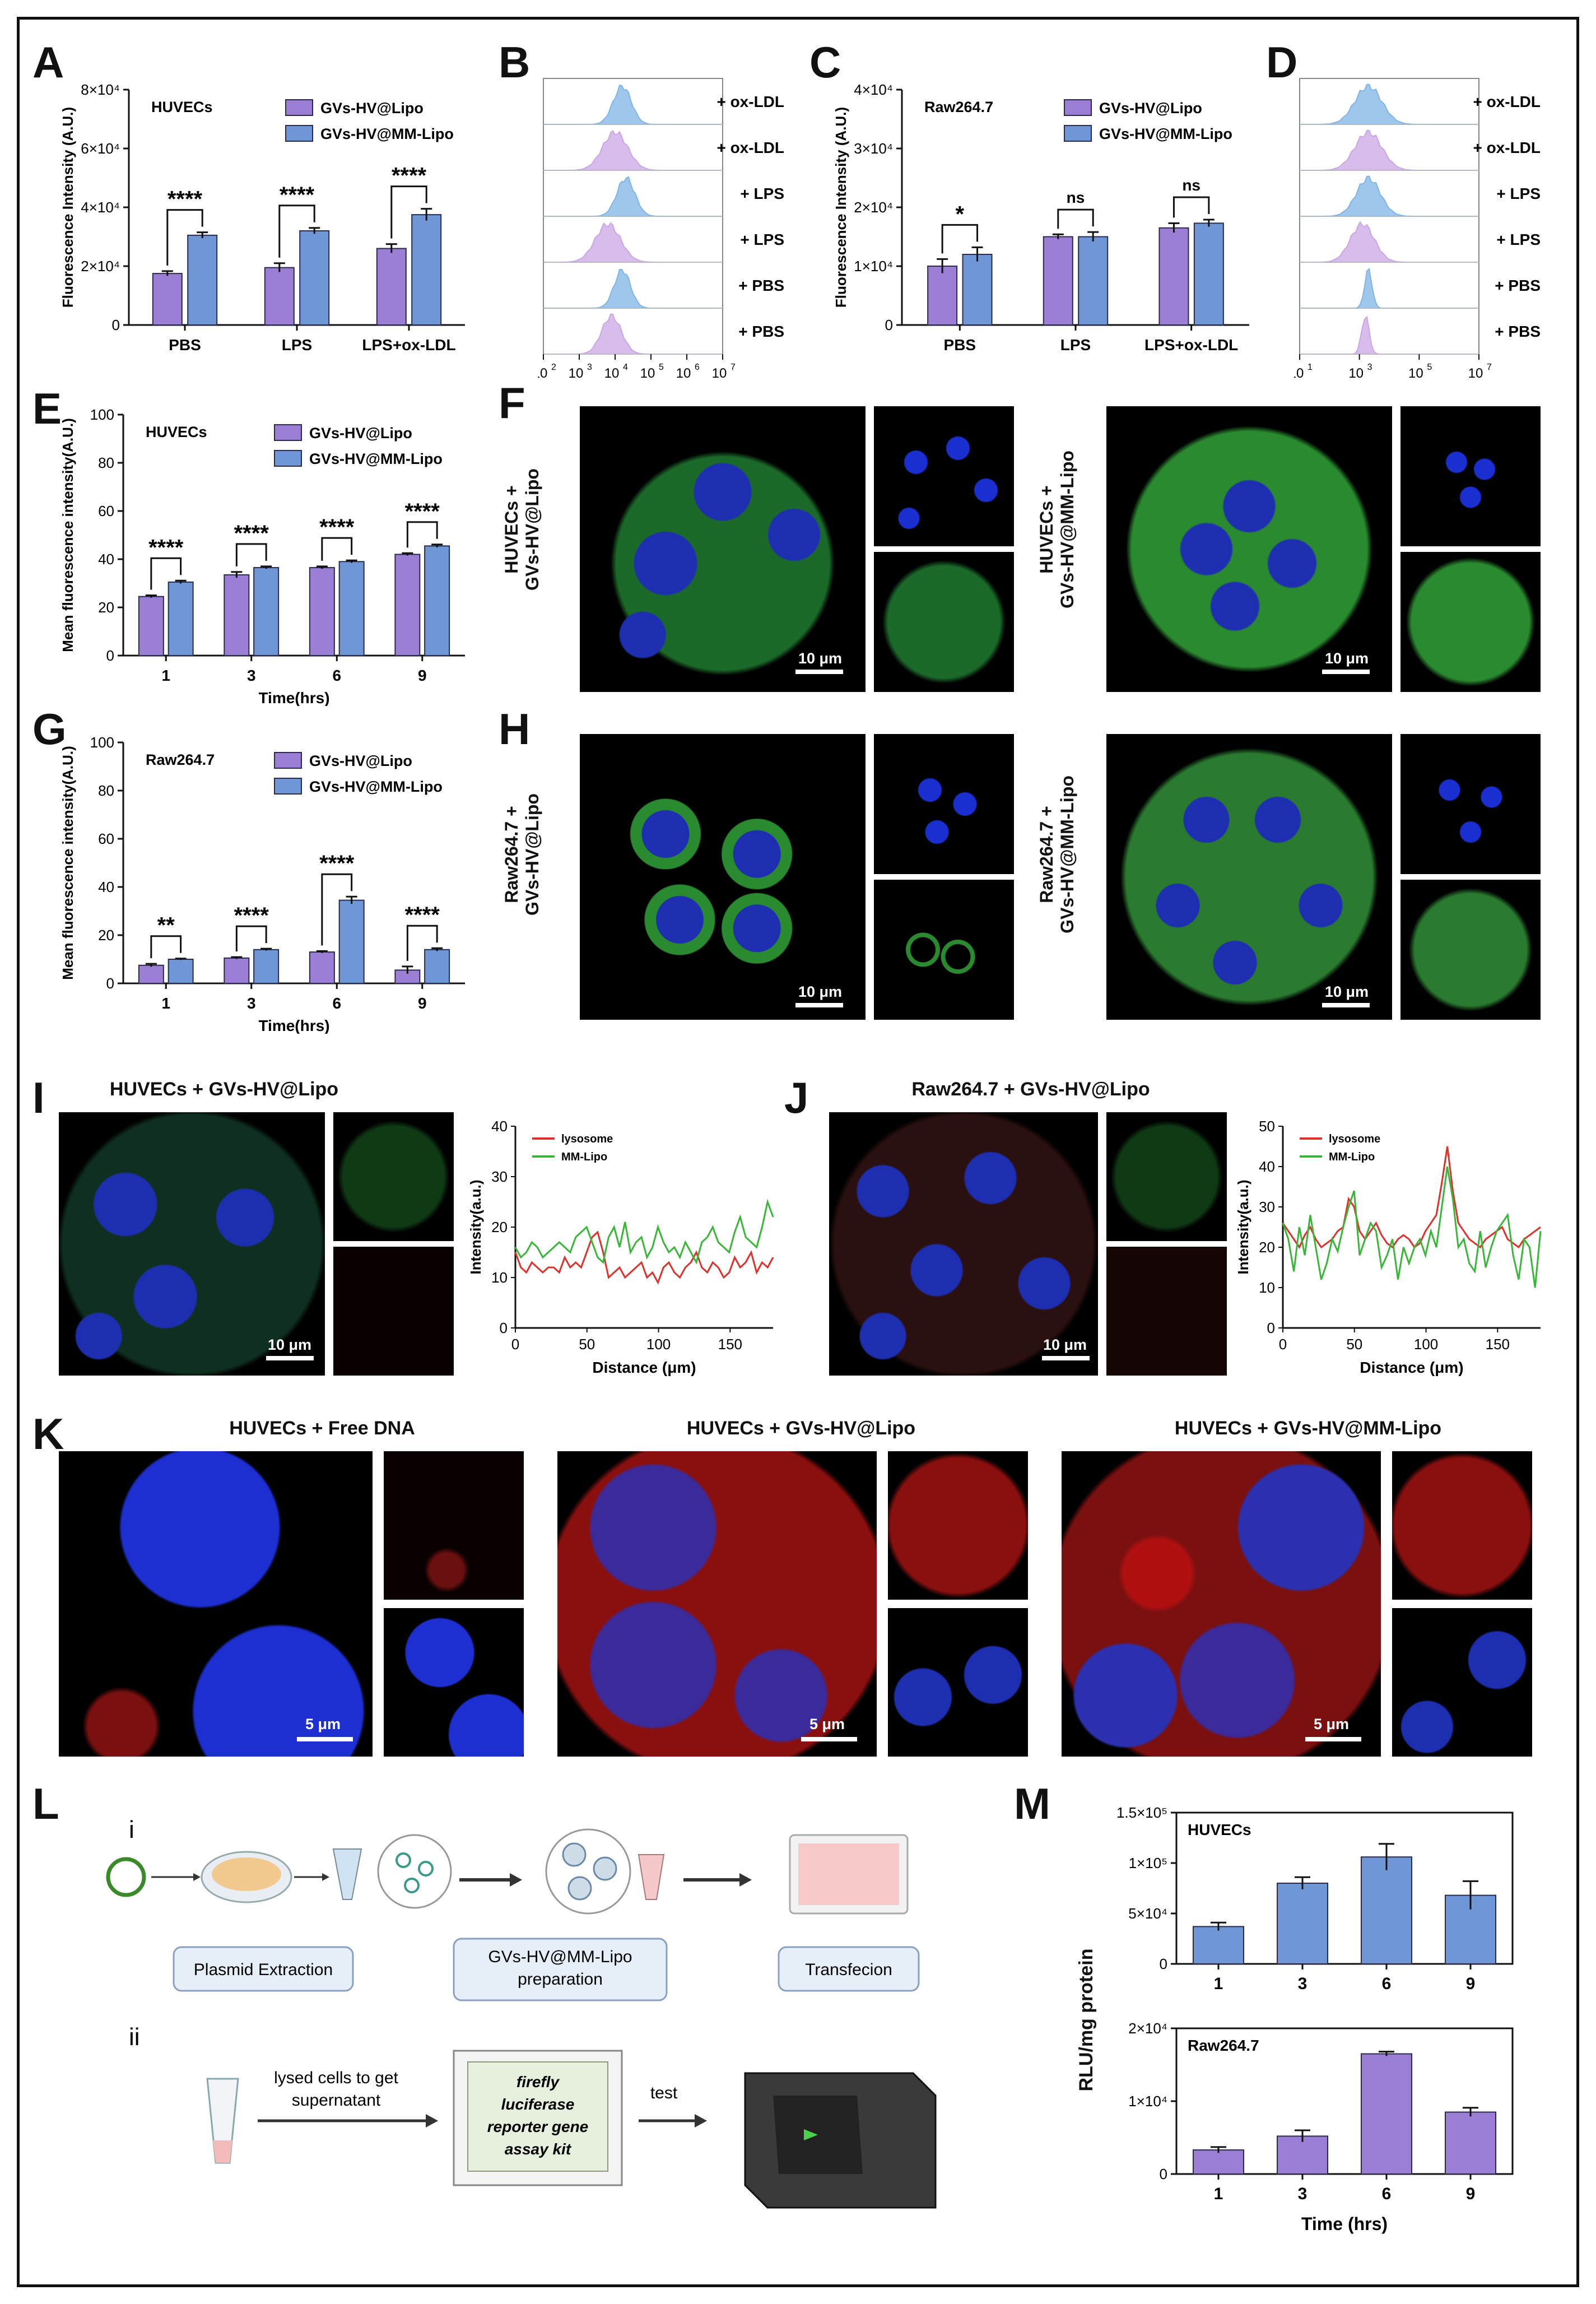 This screenshot has width=1596, height=2304. Describe the element at coordinates (1075, 345) in the screenshot. I see `x-tick-label: LPS` at that location.